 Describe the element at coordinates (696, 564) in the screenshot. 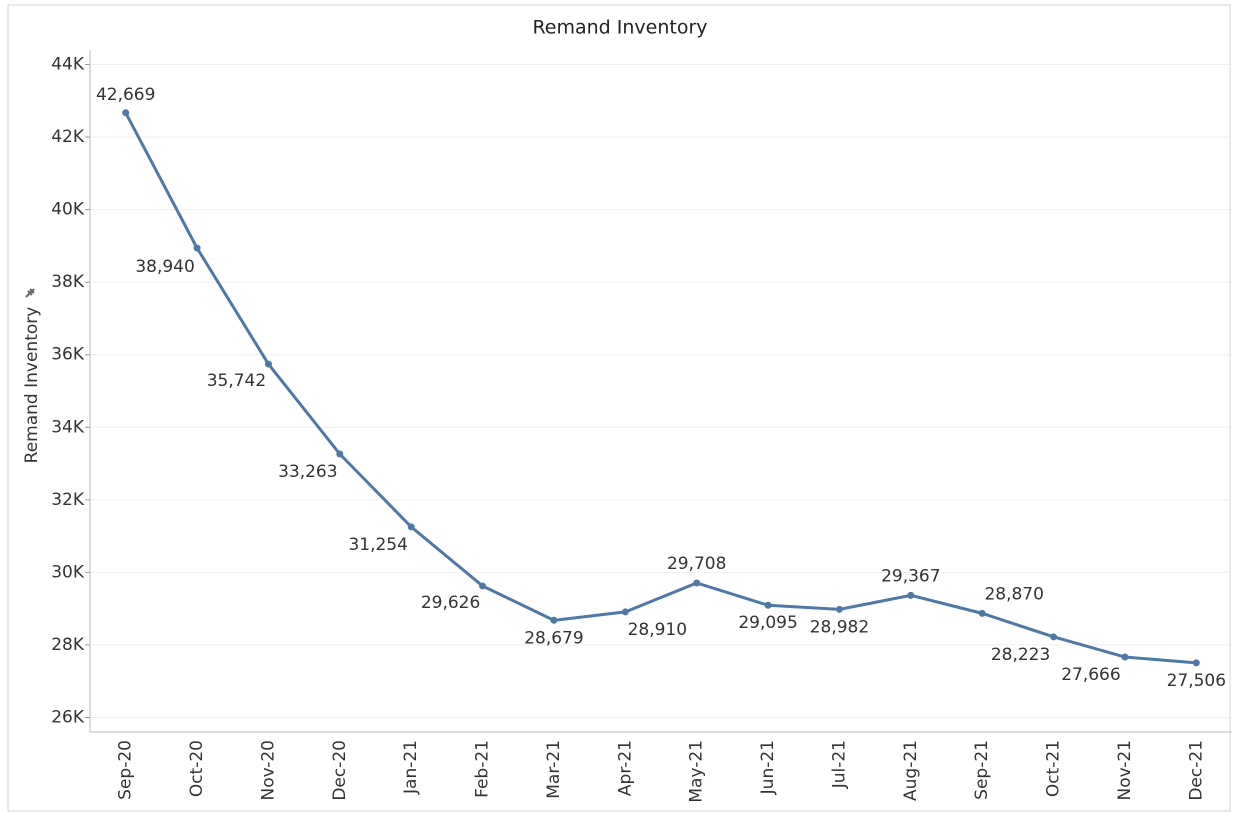

I see `data-label: 29,708` at that location.